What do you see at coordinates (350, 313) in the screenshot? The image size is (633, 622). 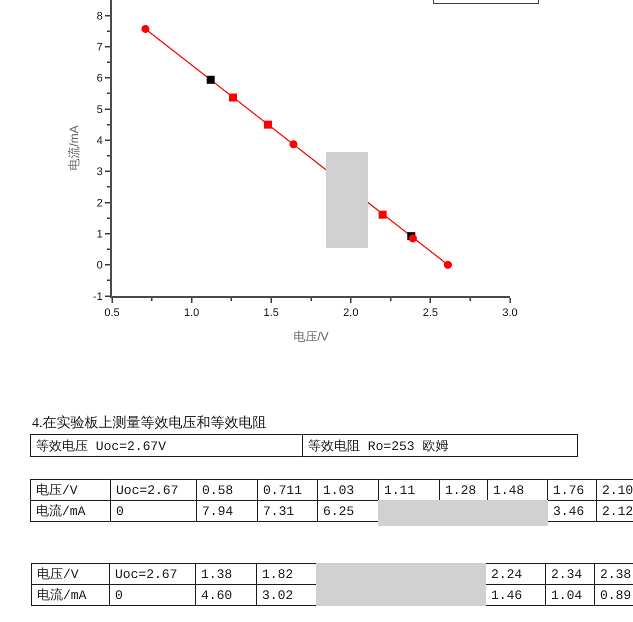 I see `x-tick-label: 2.0` at bounding box center [350, 313].